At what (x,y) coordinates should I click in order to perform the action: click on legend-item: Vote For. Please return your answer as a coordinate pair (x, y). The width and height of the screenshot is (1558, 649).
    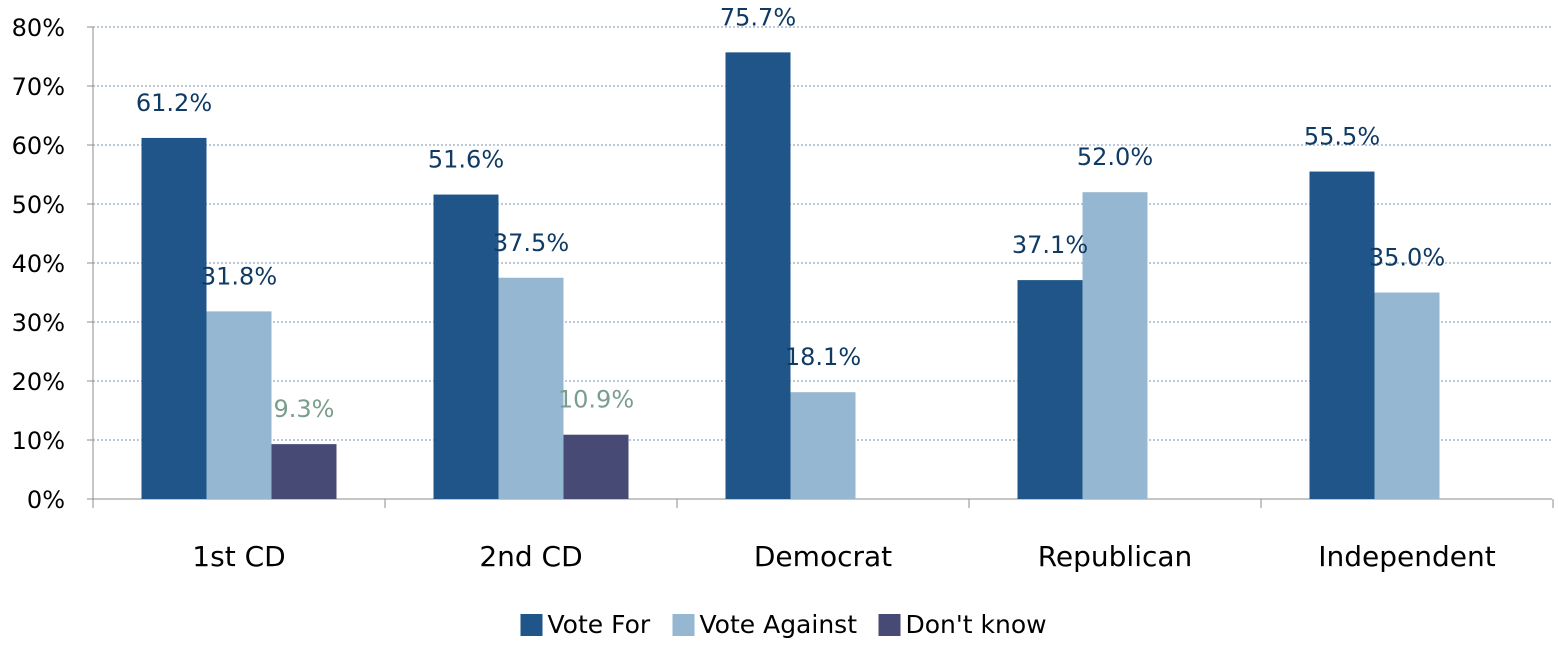
    Looking at the image, I should click on (585, 624).